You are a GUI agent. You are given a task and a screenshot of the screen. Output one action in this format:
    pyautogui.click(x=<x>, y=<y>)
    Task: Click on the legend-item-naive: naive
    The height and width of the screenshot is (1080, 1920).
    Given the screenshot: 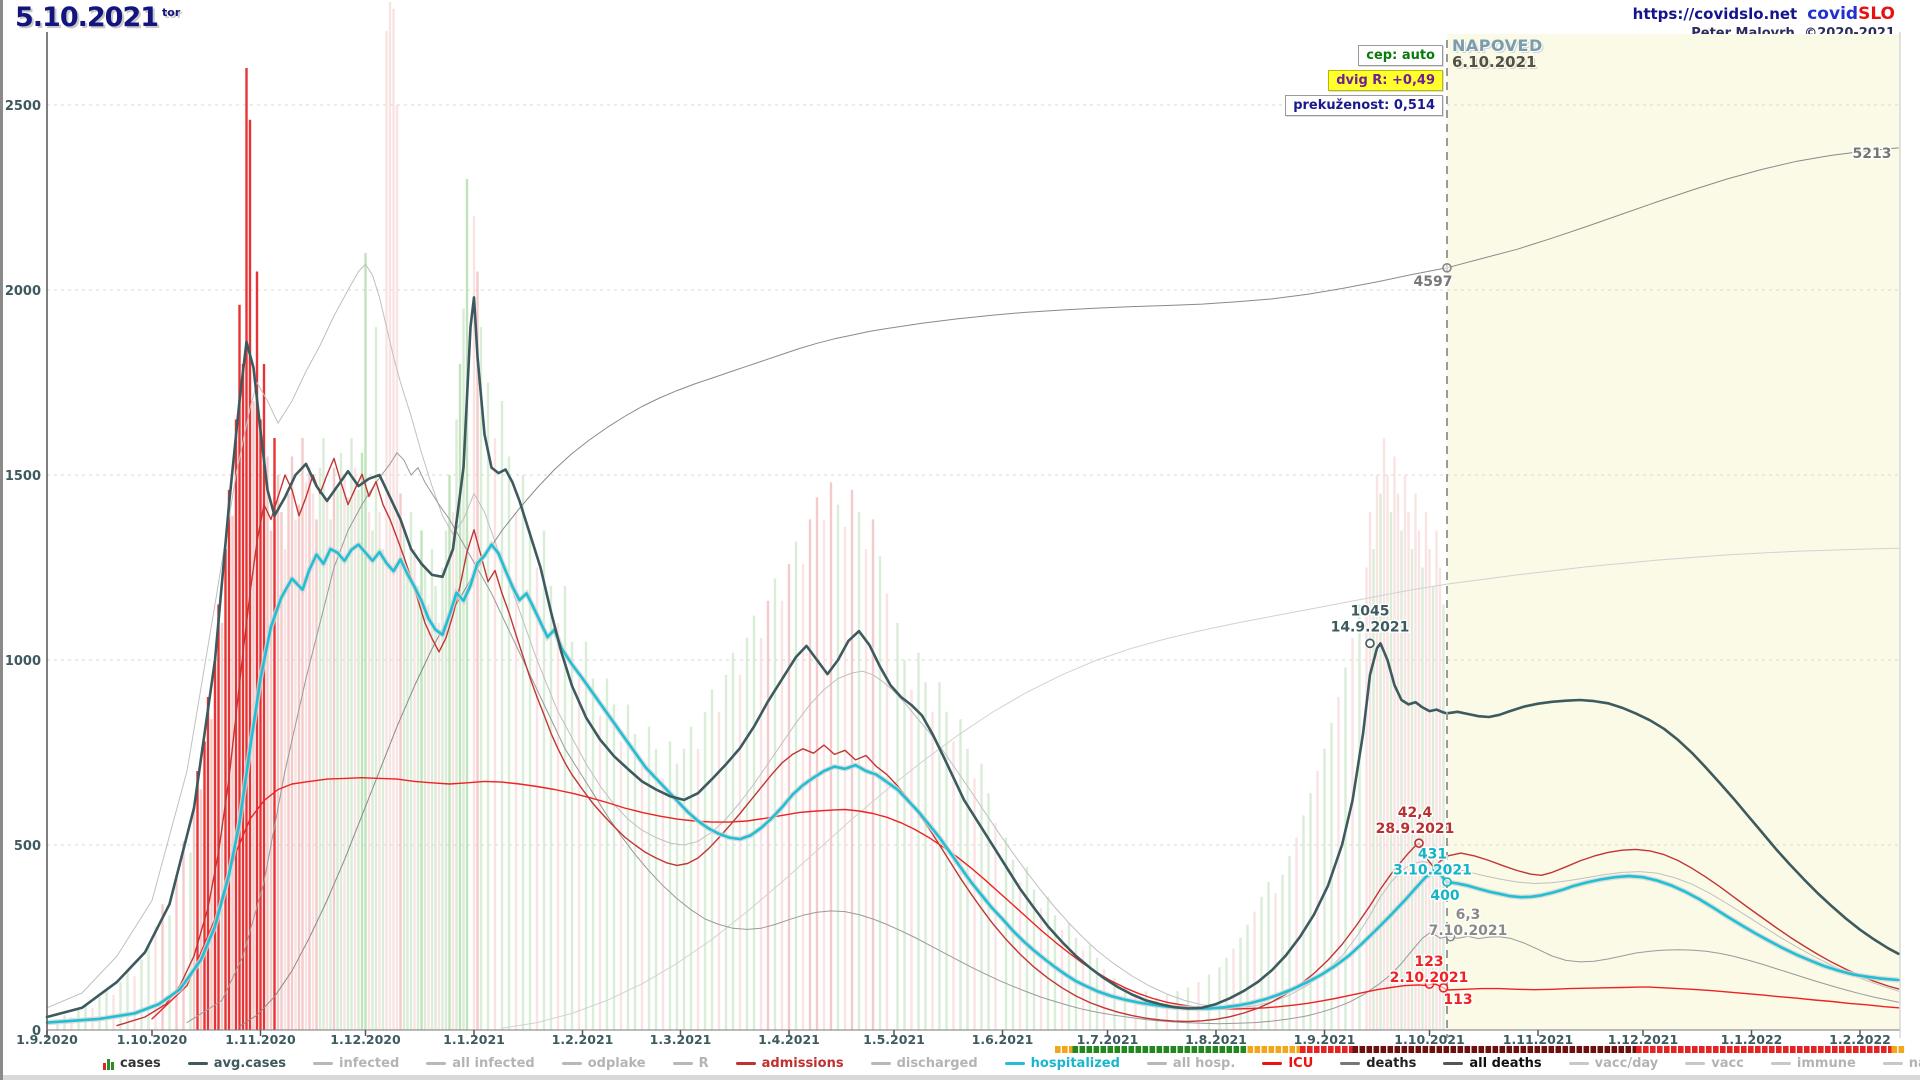 What is the action you would take?
    pyautogui.click(x=1901, y=1063)
    